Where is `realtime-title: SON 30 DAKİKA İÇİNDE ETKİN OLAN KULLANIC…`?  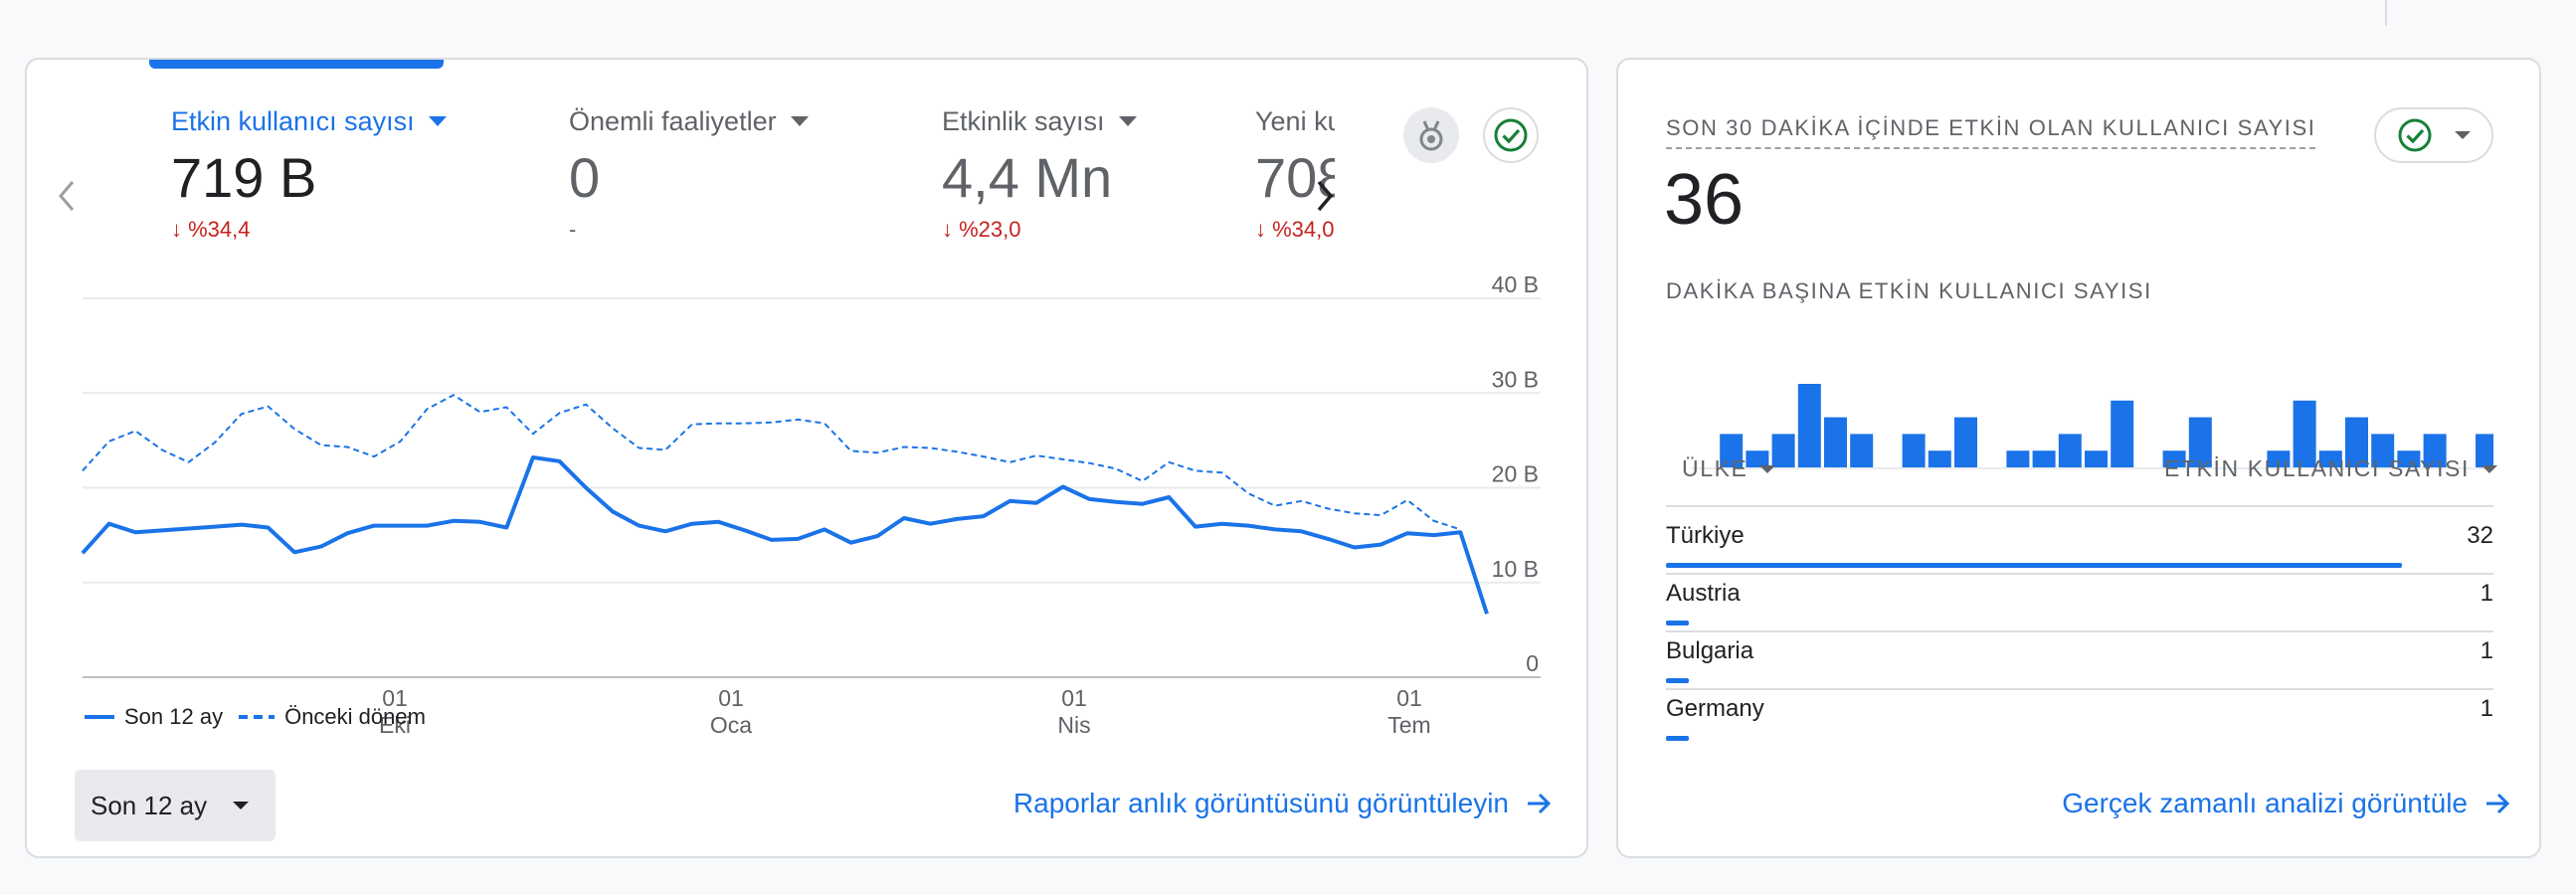 realtime-title: SON 30 DAKİKA İÇİNDE ETKİN OLAN KULLANIC… is located at coordinates (1991, 132).